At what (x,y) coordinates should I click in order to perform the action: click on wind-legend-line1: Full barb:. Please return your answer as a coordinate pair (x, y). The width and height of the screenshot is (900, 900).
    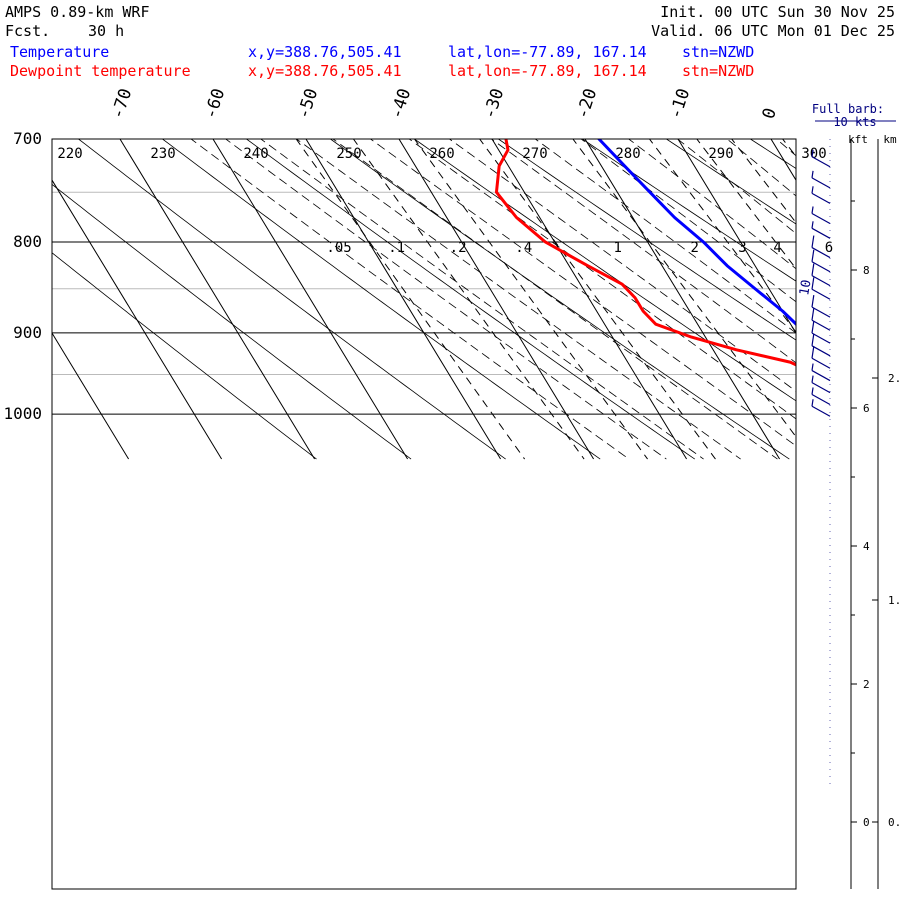
    Looking at the image, I should click on (848, 109).